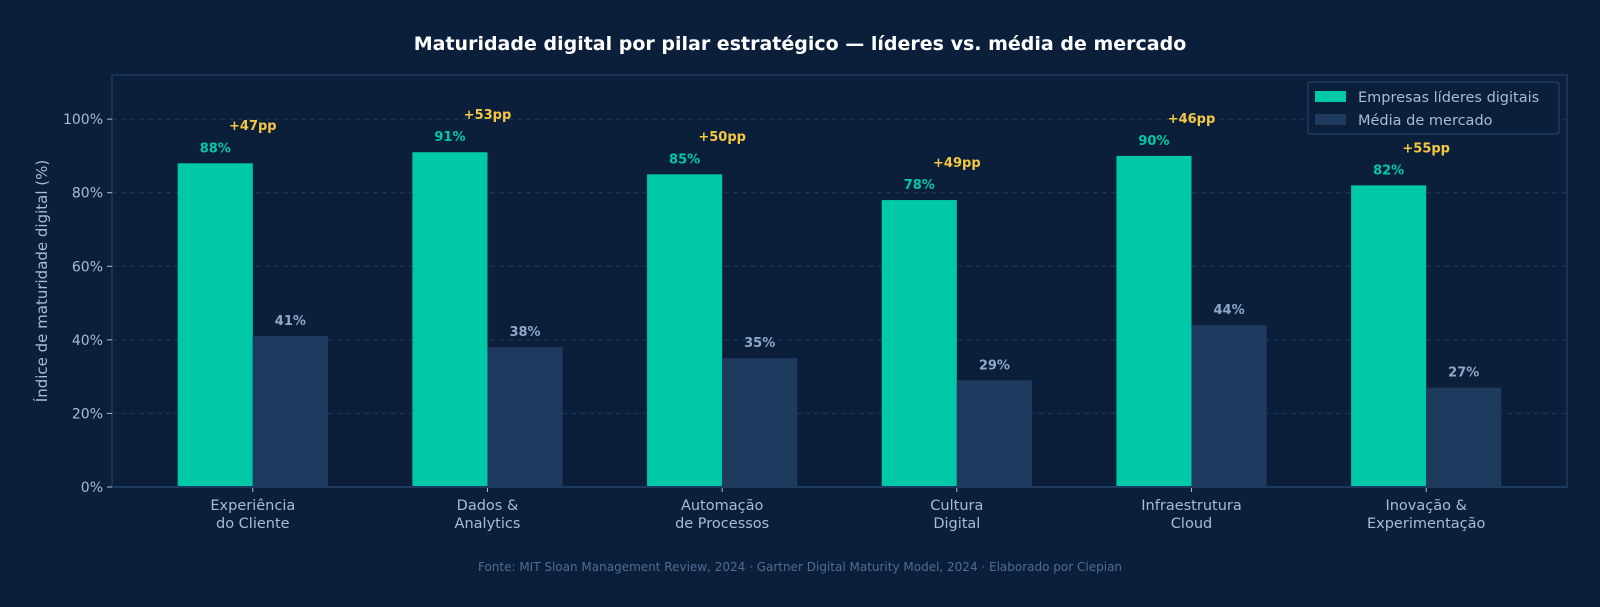  What do you see at coordinates (290, 321) in the screenshot?
I see `bar-value-label: 41%` at bounding box center [290, 321].